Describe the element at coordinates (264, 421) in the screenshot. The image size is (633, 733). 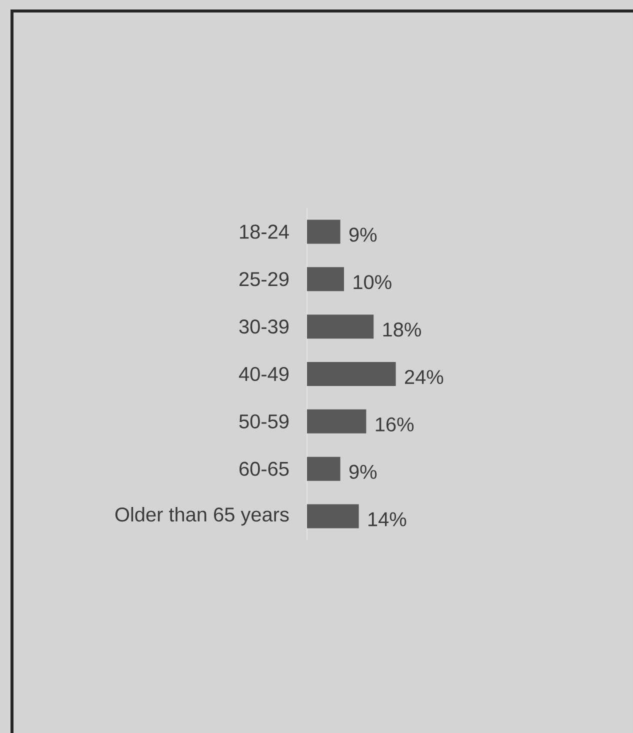
I see `y-tick-label: 50-59` at that location.